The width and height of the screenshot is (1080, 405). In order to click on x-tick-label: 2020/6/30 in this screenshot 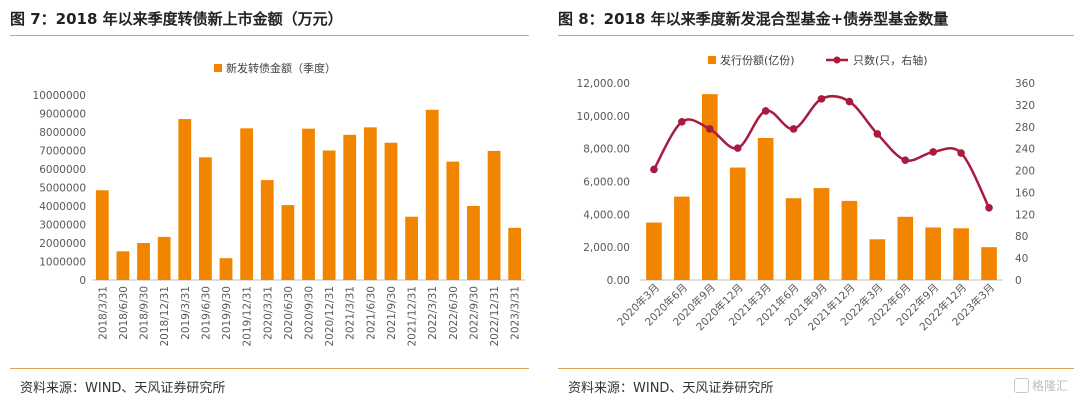, I will do `click(289, 313)`.